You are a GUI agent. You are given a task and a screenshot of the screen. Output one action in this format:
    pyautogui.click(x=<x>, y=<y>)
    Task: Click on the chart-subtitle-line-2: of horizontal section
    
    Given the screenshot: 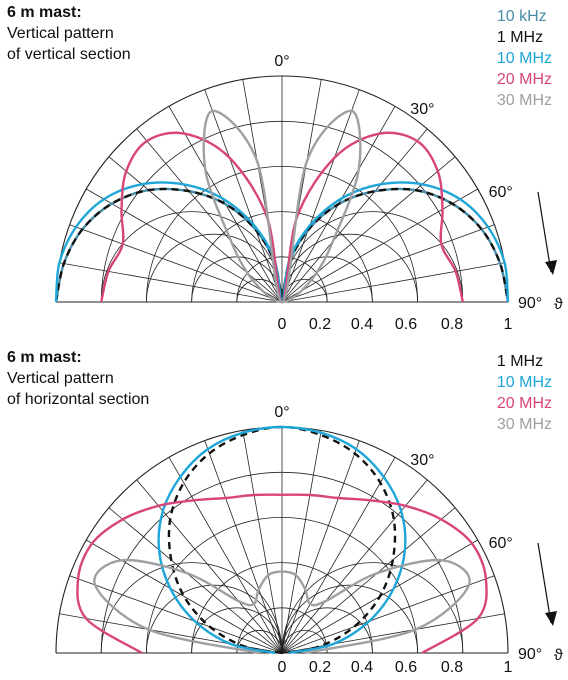 What is the action you would take?
    pyautogui.click(x=78, y=399)
    